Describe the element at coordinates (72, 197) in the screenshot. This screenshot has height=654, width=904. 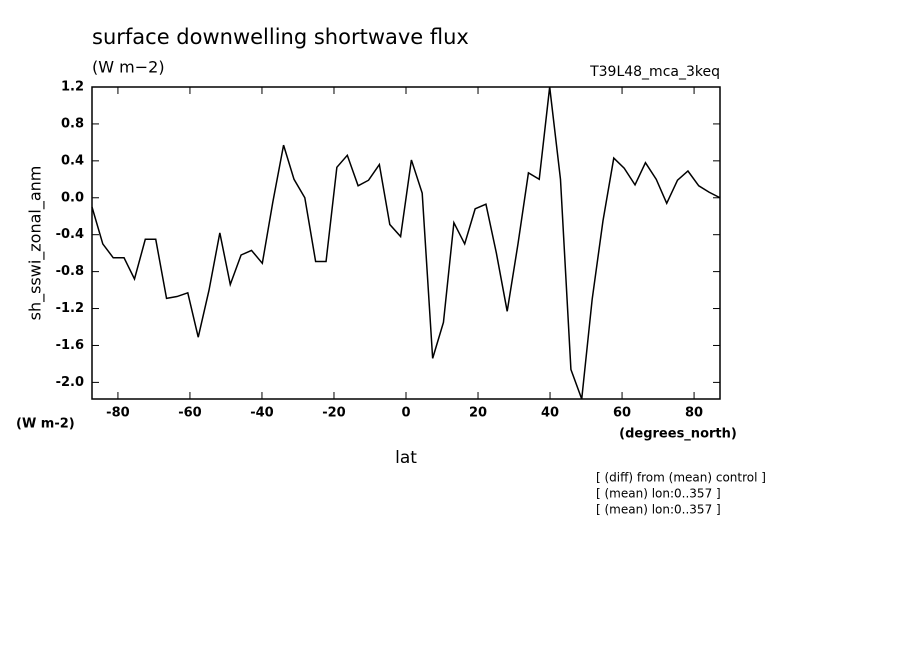
I see `y-tick-label: 0.0` at that location.